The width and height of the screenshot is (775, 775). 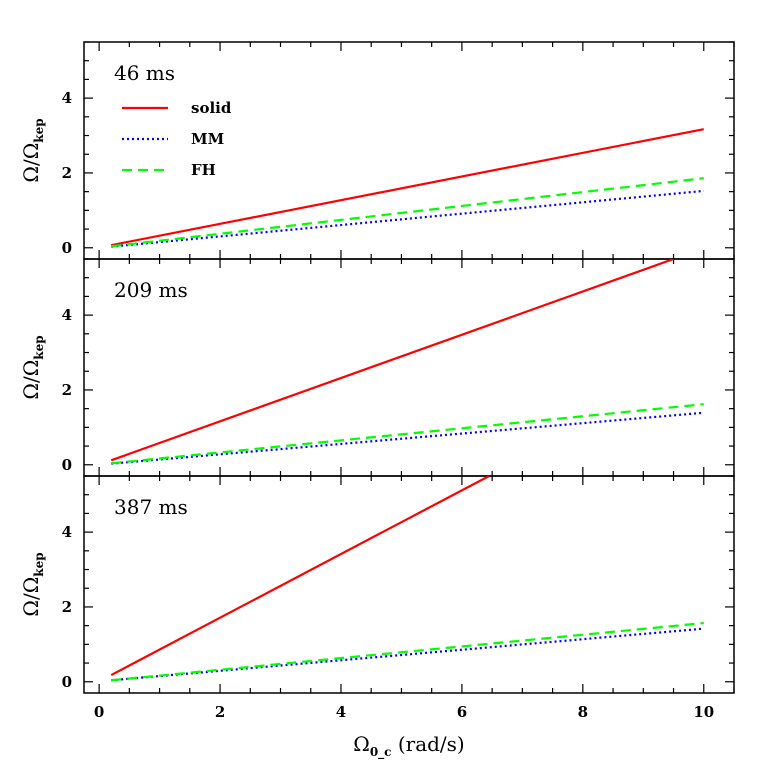 I want to click on legend-label-mm: MM, so click(x=207, y=139).